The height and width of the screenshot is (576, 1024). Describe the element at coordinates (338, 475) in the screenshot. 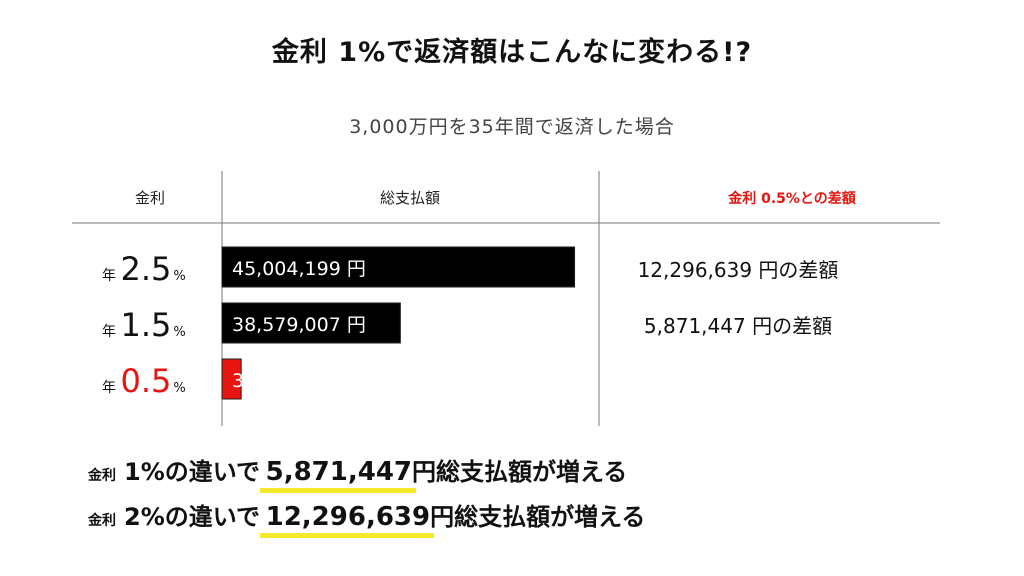

I see `note-amount: 5,871,447` at that location.